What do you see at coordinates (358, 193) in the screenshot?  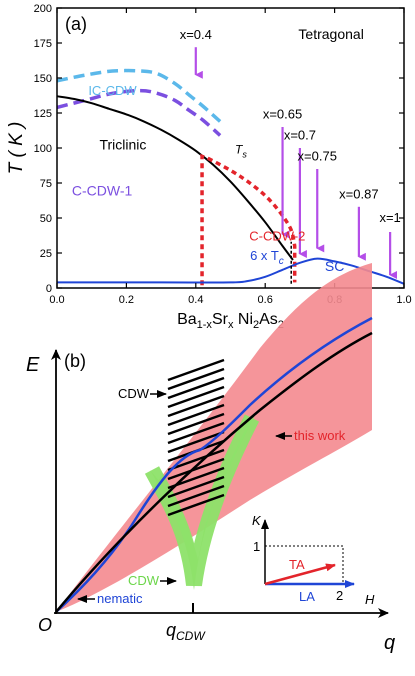 I see `doping-label: x=0.87` at bounding box center [358, 193].